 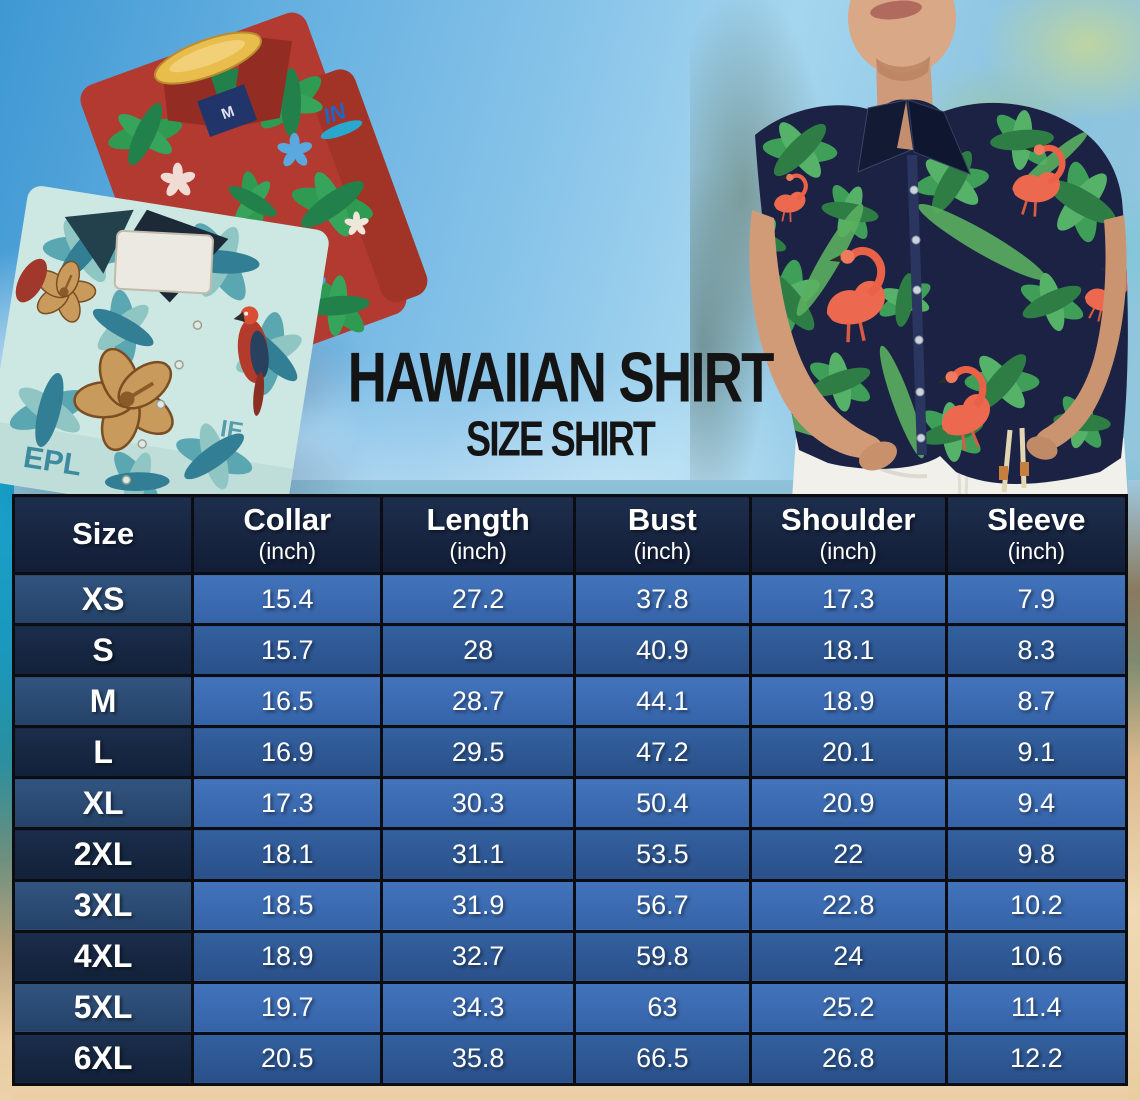 I want to click on value-cell: 18.5, so click(x=287, y=905).